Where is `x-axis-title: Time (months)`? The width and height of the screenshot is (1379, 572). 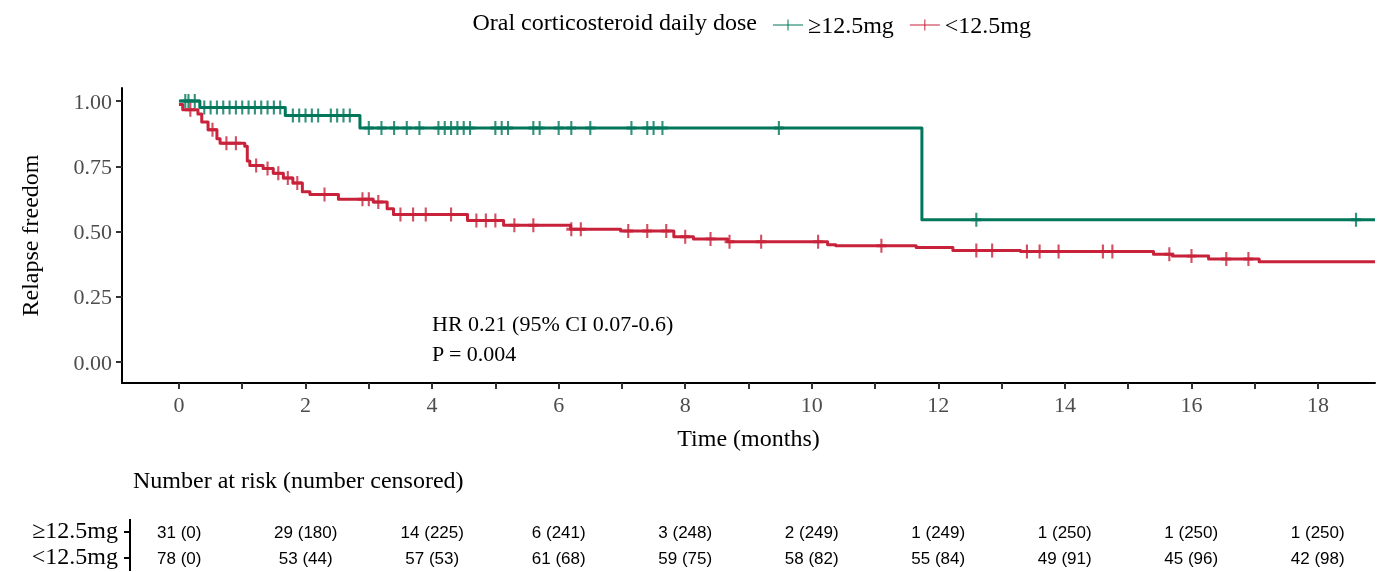 x-axis-title: Time (months) is located at coordinates (748, 438).